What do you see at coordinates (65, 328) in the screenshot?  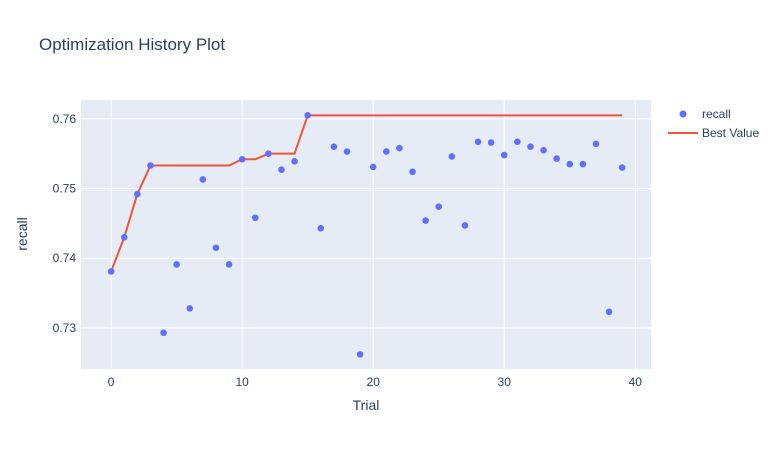 I see `y-tick-label: 0.73` at bounding box center [65, 328].